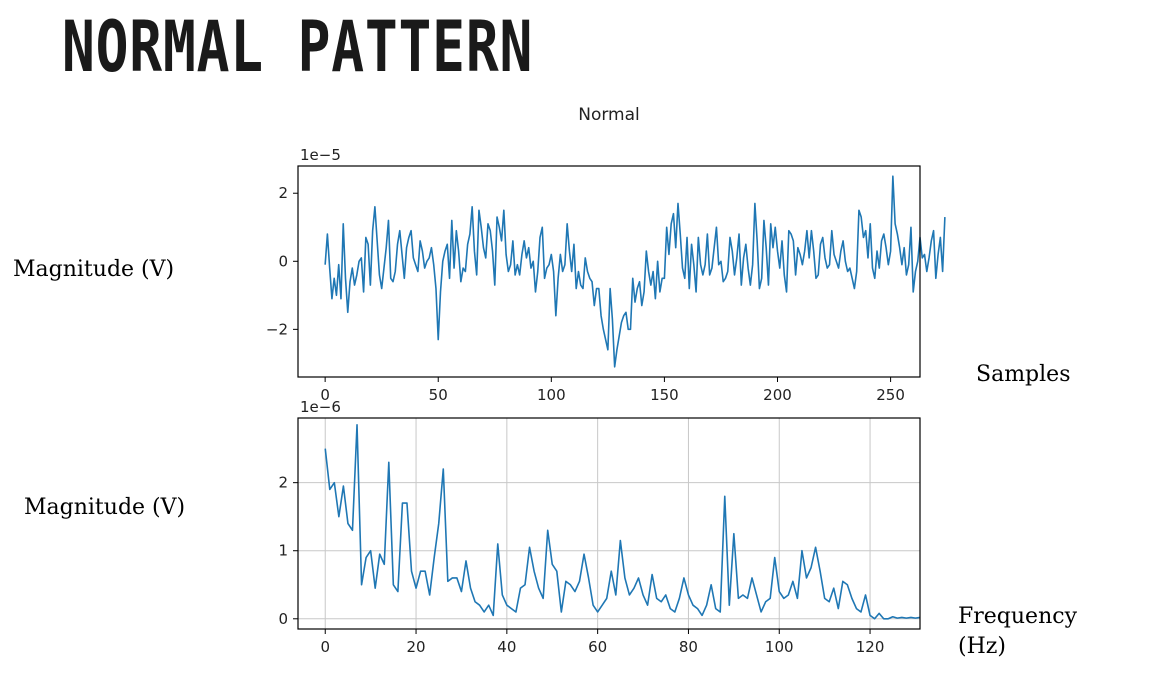 The image size is (1157, 692). I want to click on chart1-offset-text: 1e−5, so click(320, 155).